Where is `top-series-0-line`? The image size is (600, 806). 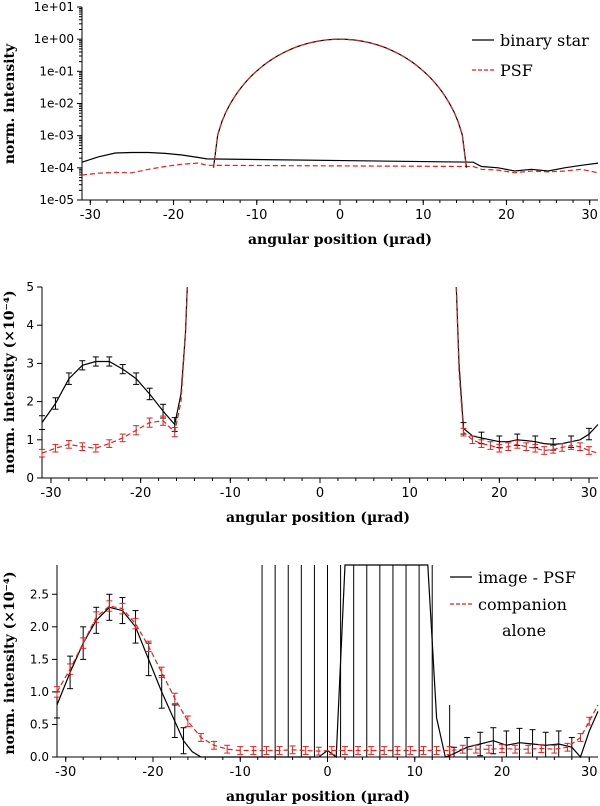
top-series-0-line is located at coordinates (340, 161).